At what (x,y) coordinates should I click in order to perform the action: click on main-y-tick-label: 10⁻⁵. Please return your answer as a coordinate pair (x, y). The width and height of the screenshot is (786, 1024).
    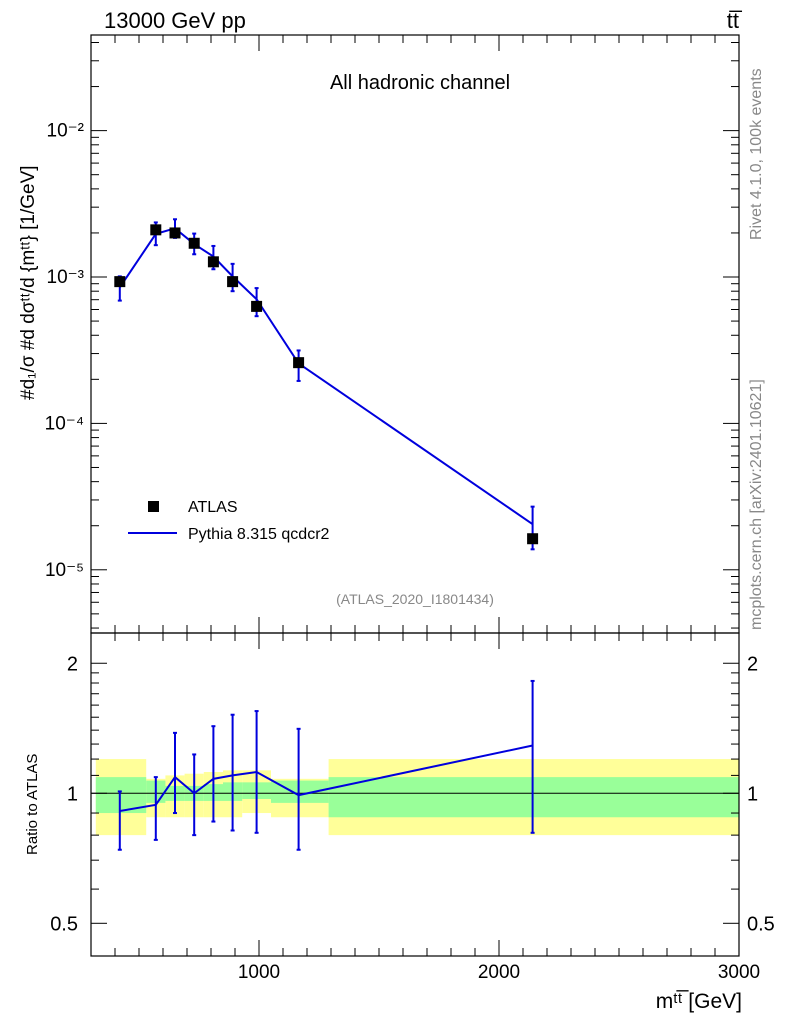
    Looking at the image, I should click on (64, 570).